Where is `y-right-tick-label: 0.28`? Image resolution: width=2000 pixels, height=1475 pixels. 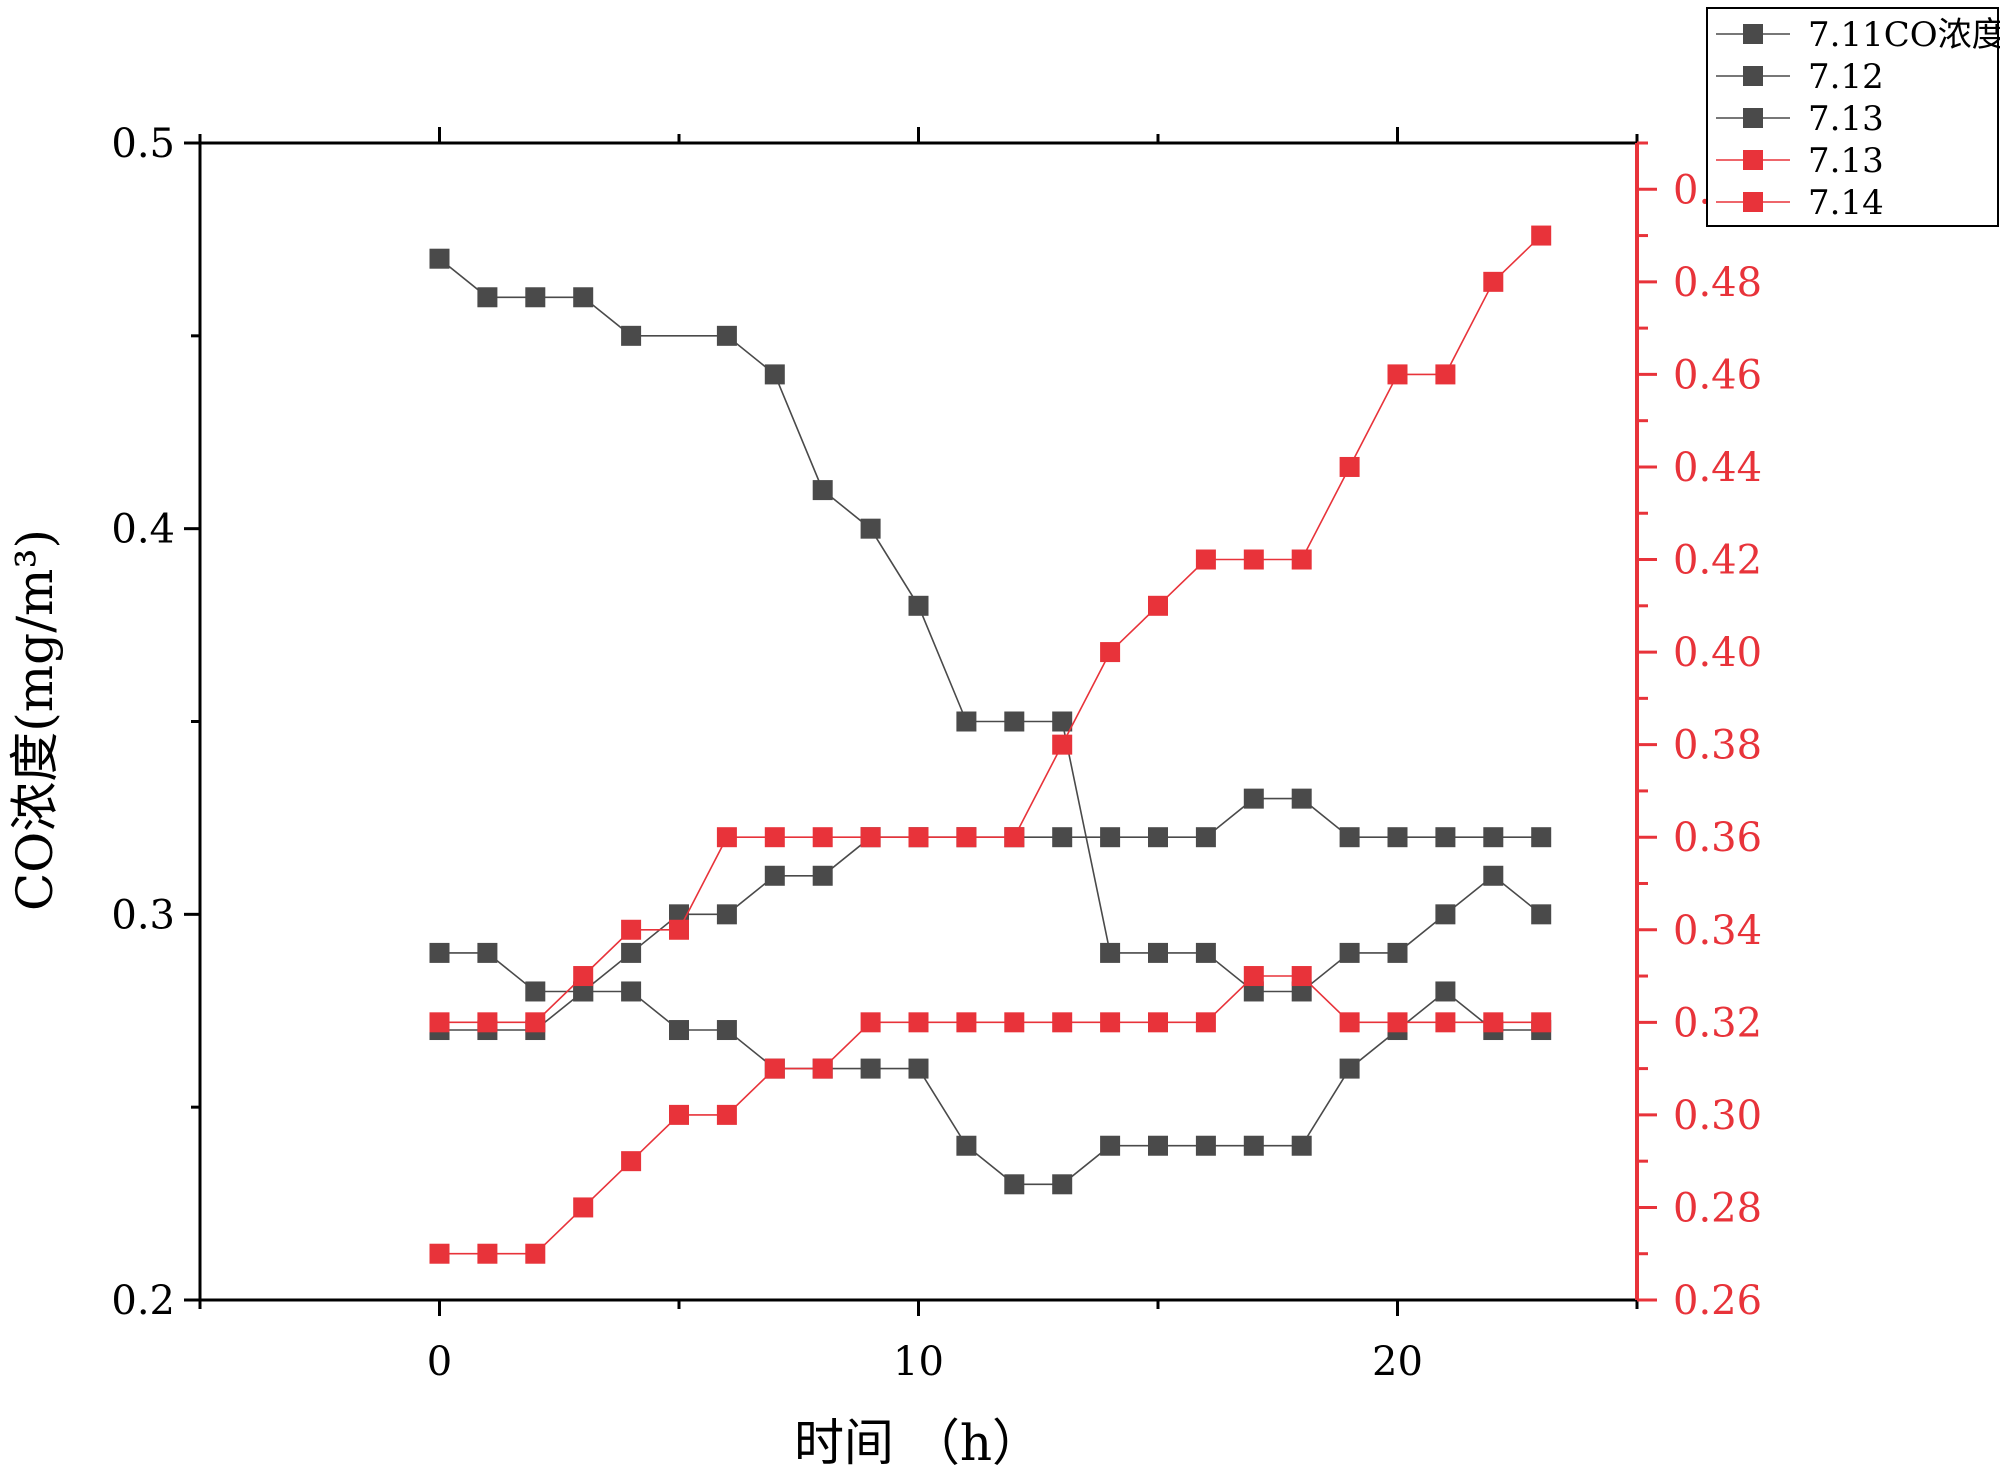 y-right-tick-label: 0.28 is located at coordinates (1717, 1208).